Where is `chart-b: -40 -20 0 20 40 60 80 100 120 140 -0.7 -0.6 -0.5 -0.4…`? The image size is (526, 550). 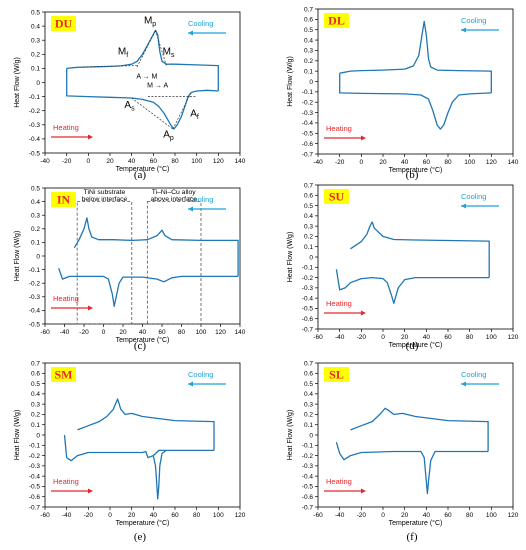 chart-b: -40 -20 0 20 40 60 80 100 120 140 -0.7 -0.6 -0.5 -0.4… is located at coordinates (403, 93).